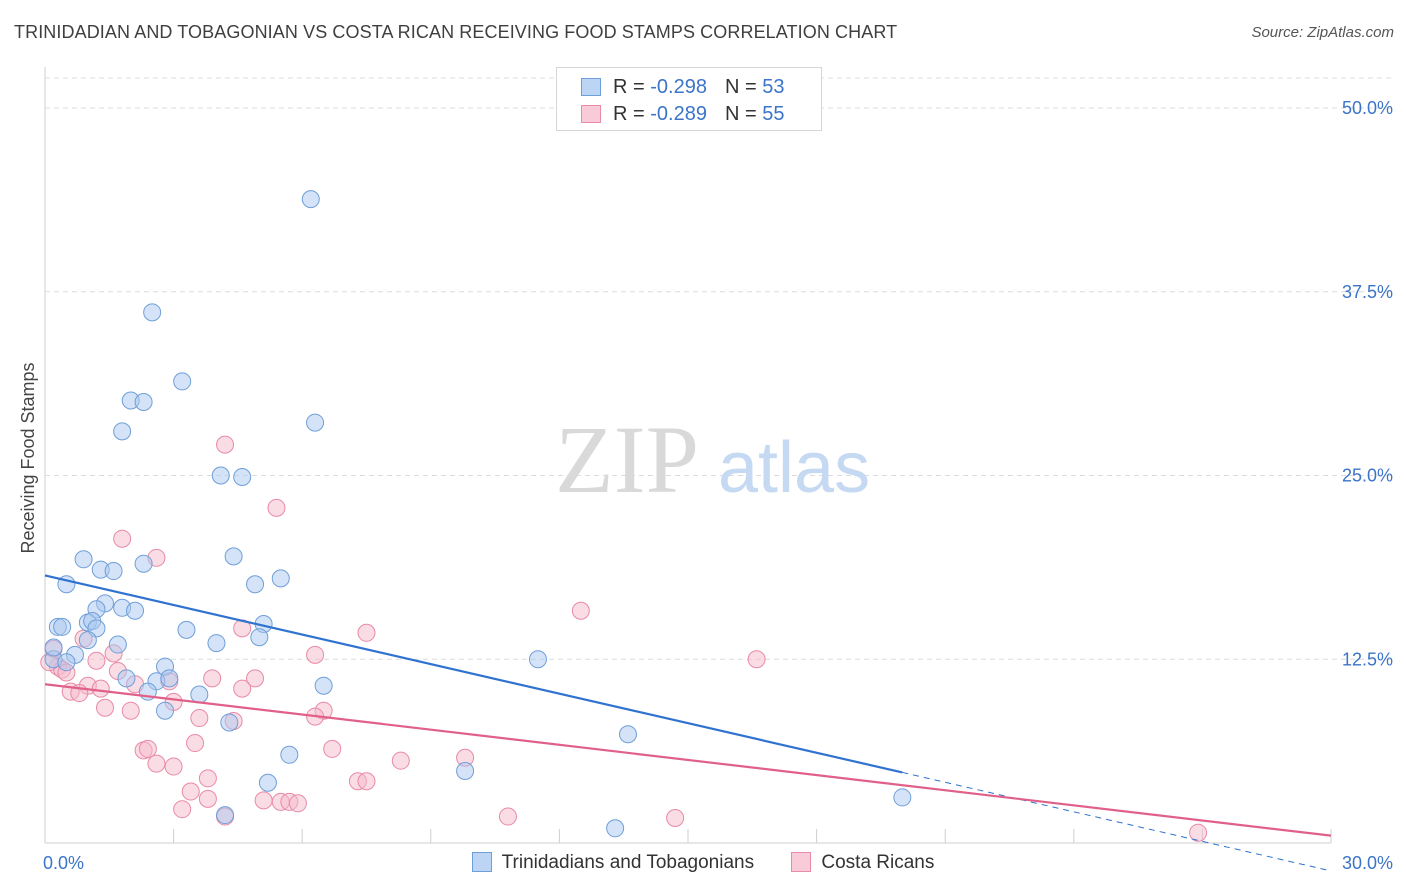 This screenshot has height=892, width=1406. What do you see at coordinates (28, 457) in the screenshot?
I see `y-axis-title: Receiving Food Stamps` at bounding box center [28, 457].